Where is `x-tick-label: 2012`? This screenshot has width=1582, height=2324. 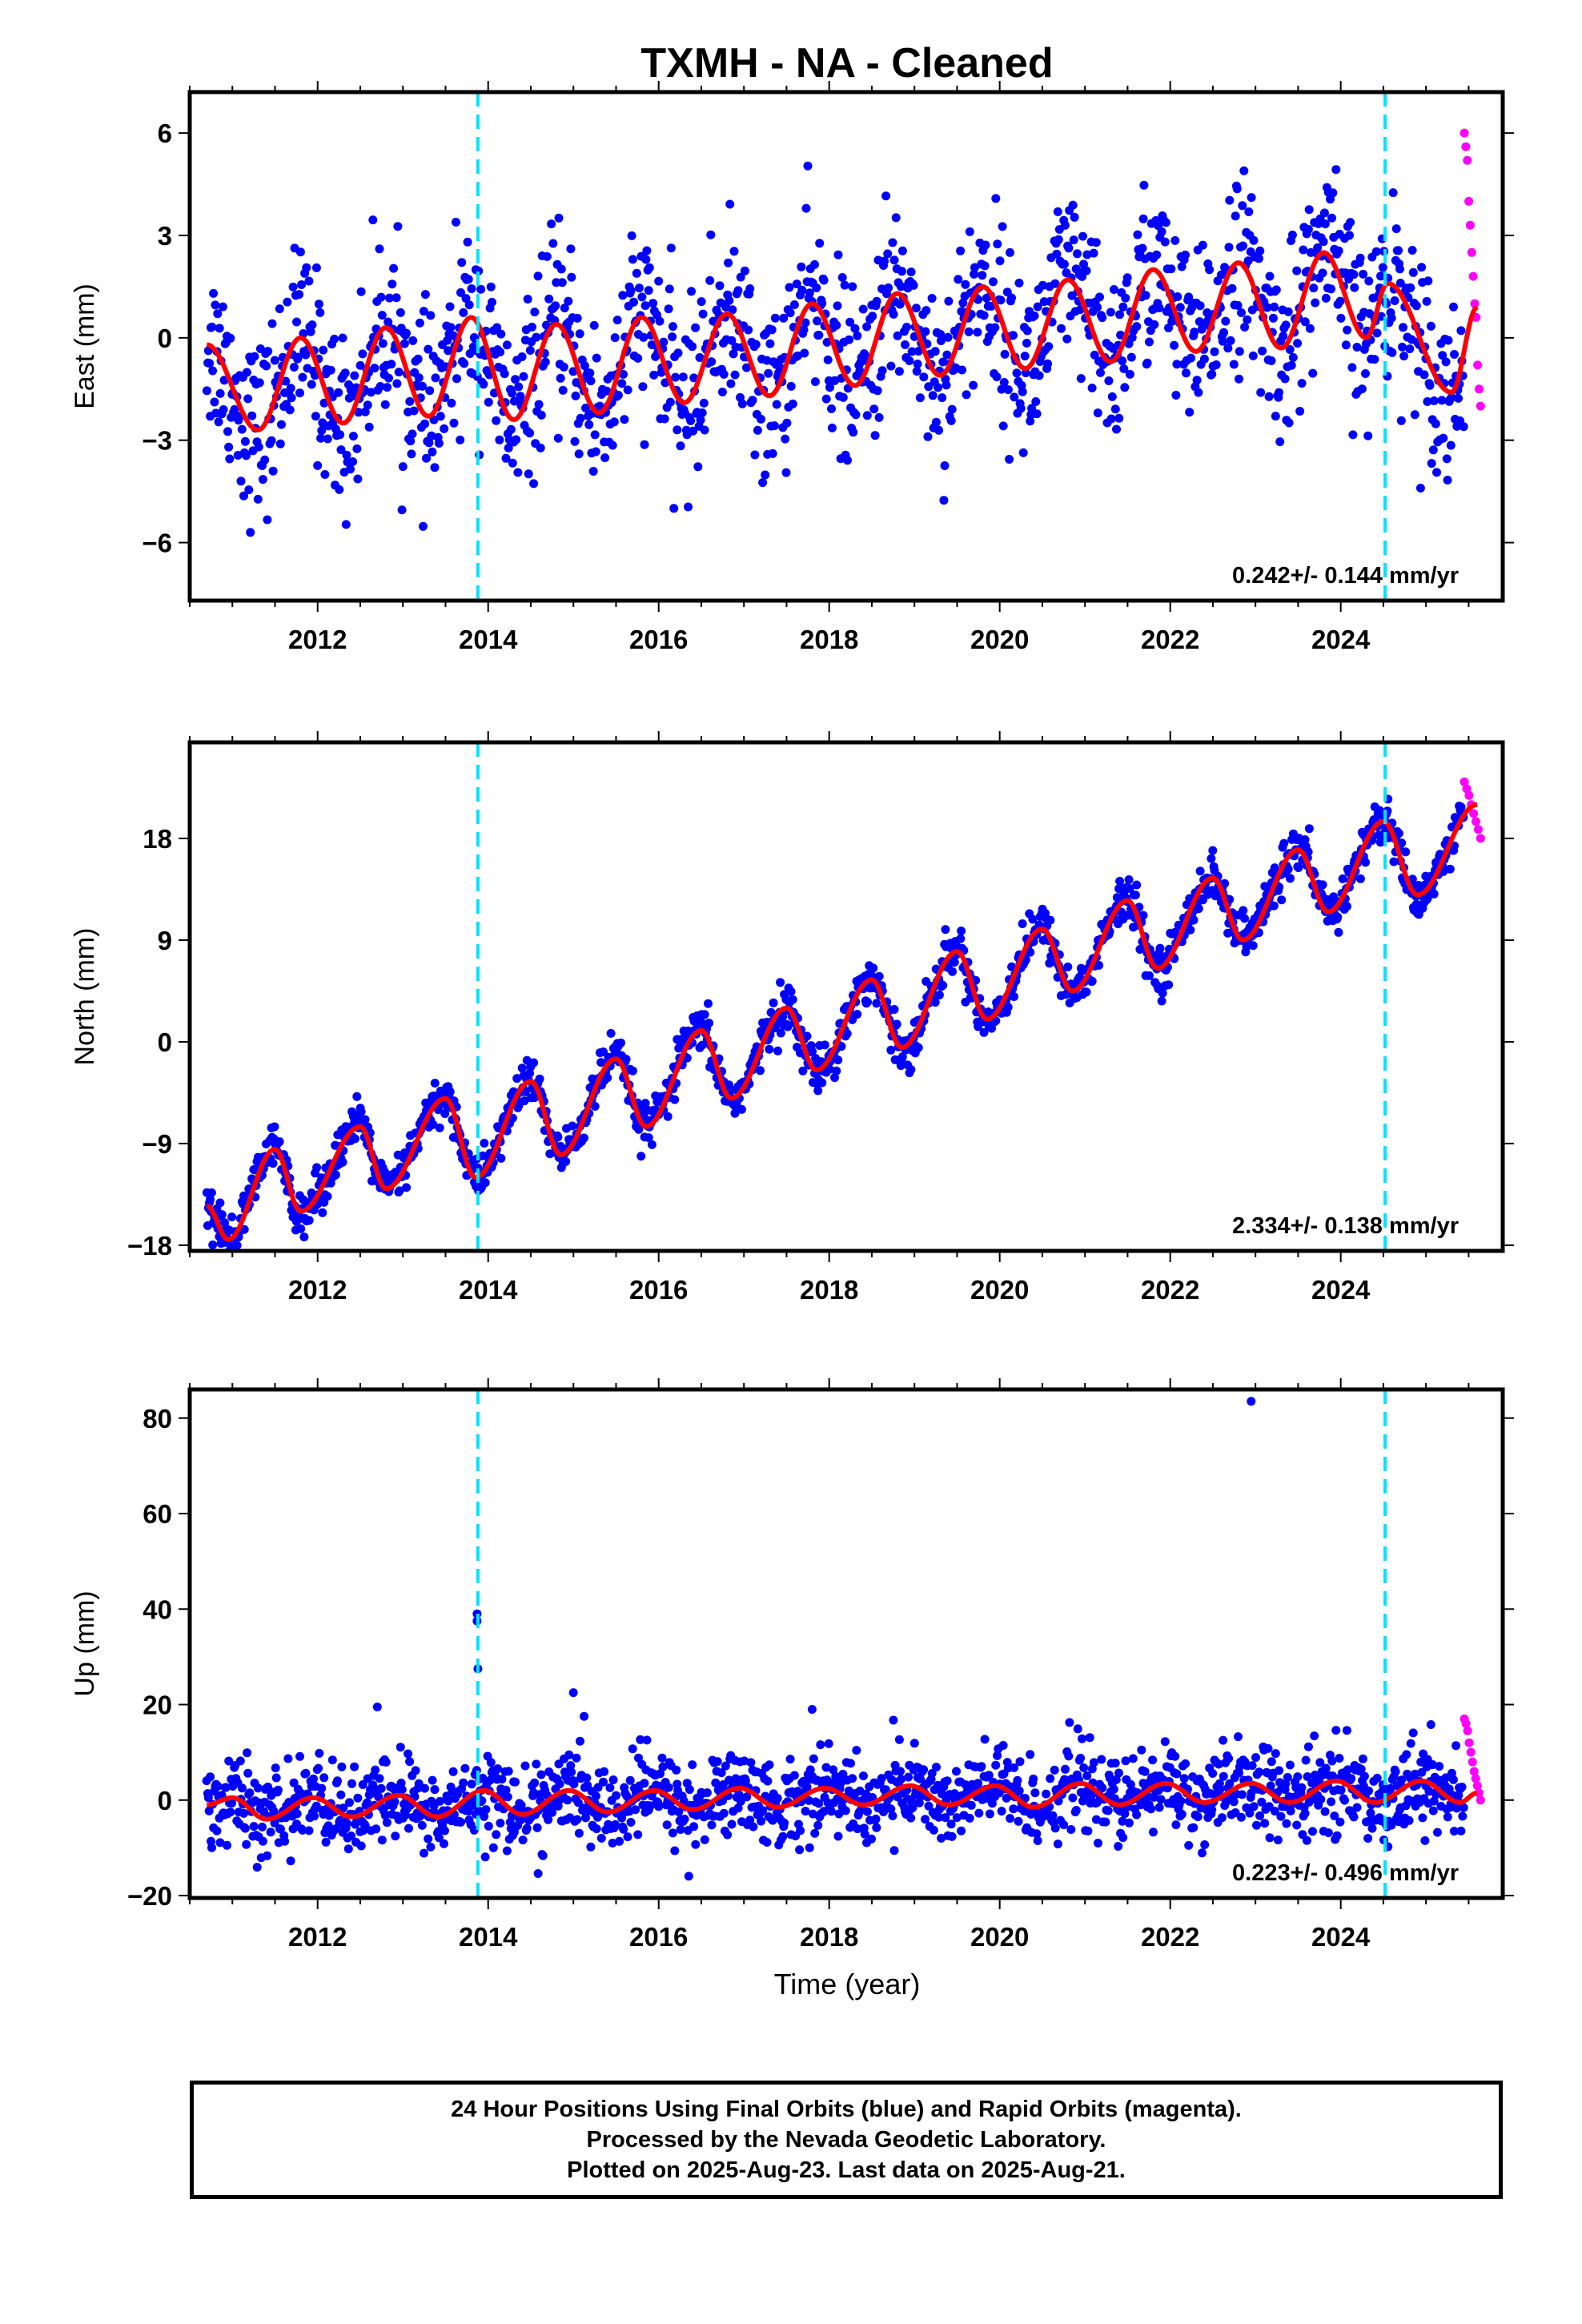
x-tick-label: 2012 is located at coordinates (317, 1937).